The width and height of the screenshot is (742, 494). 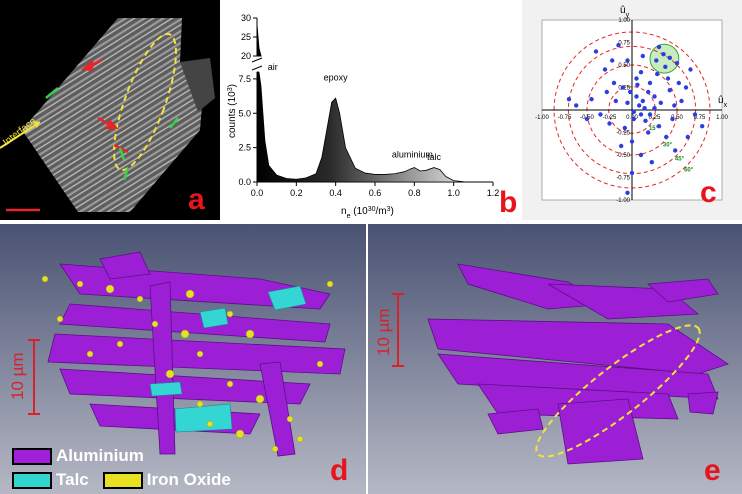 What do you see at coordinates (414, 193) in the screenshot?
I see `x-tick-label: 0.8` at bounding box center [414, 193].